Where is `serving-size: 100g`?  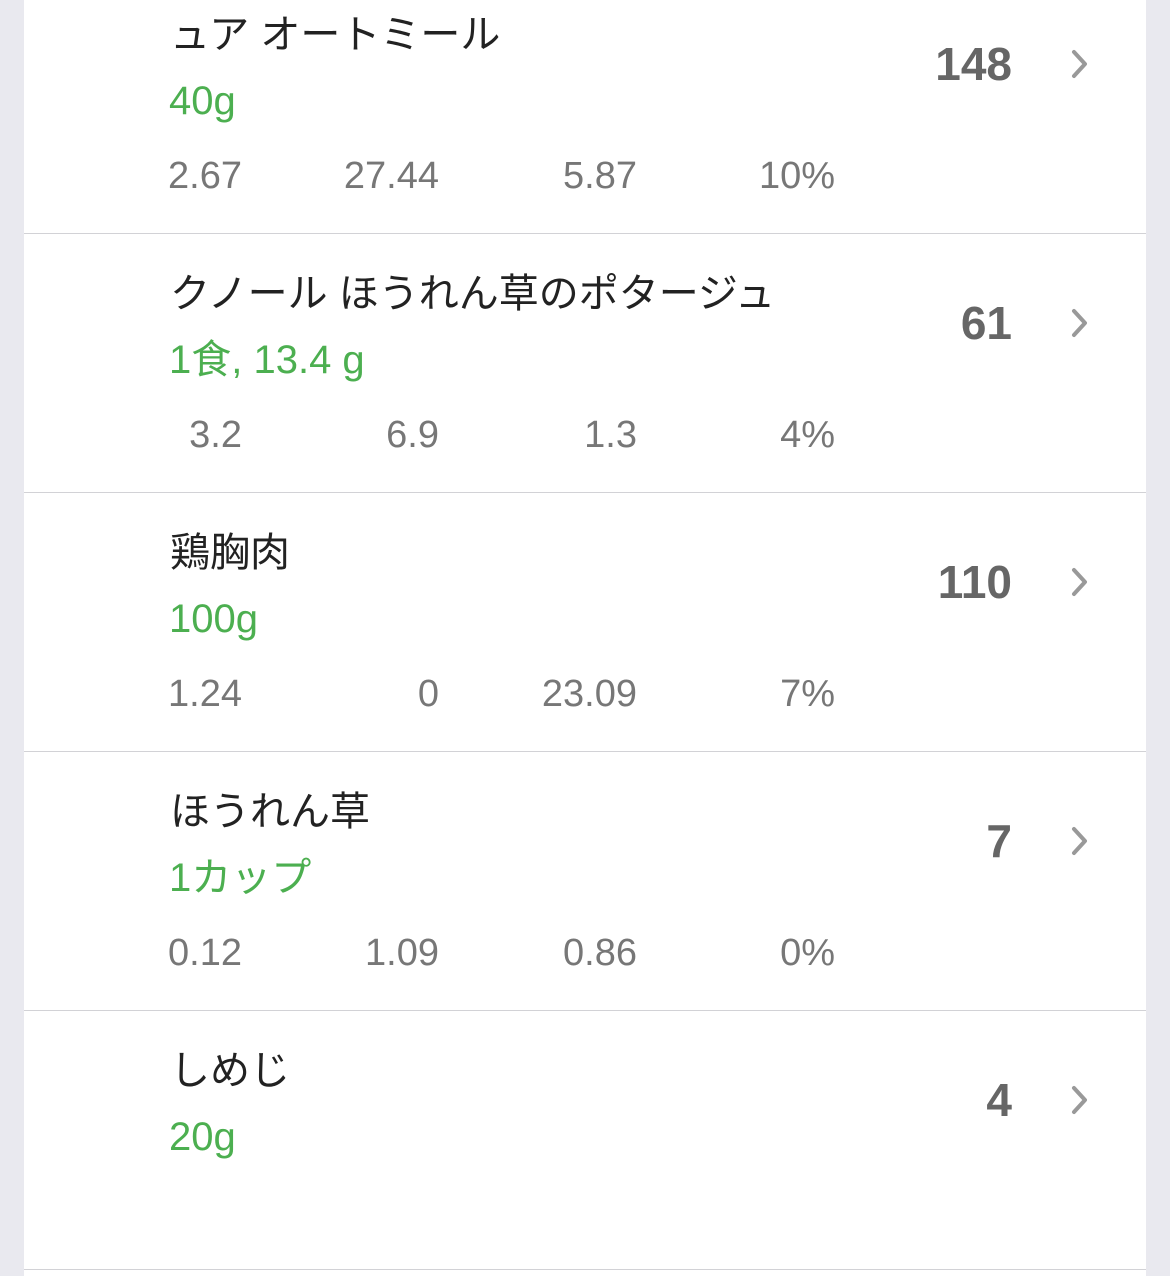
serving-size: 100g is located at coordinates (213, 619).